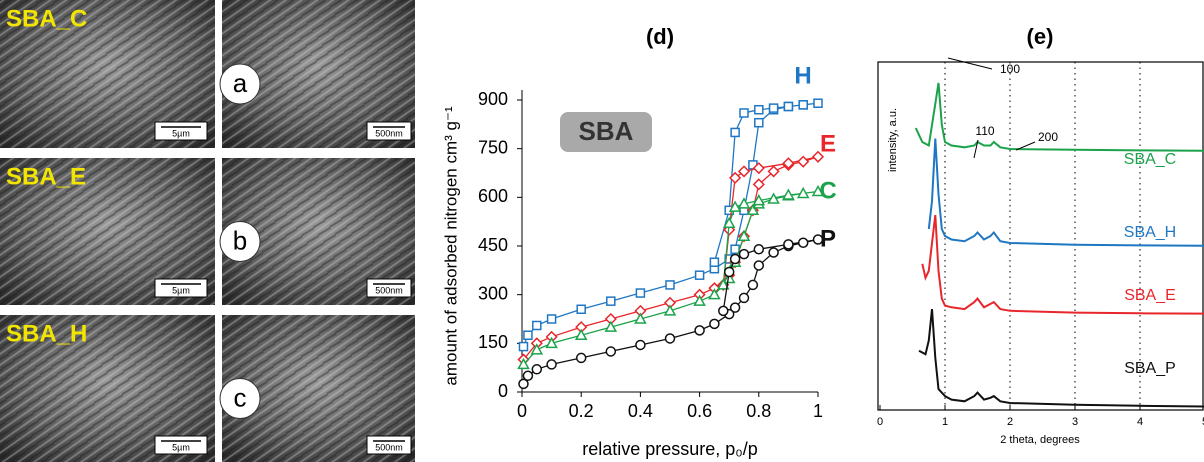  I want to click on series-label: E, so click(828, 143).